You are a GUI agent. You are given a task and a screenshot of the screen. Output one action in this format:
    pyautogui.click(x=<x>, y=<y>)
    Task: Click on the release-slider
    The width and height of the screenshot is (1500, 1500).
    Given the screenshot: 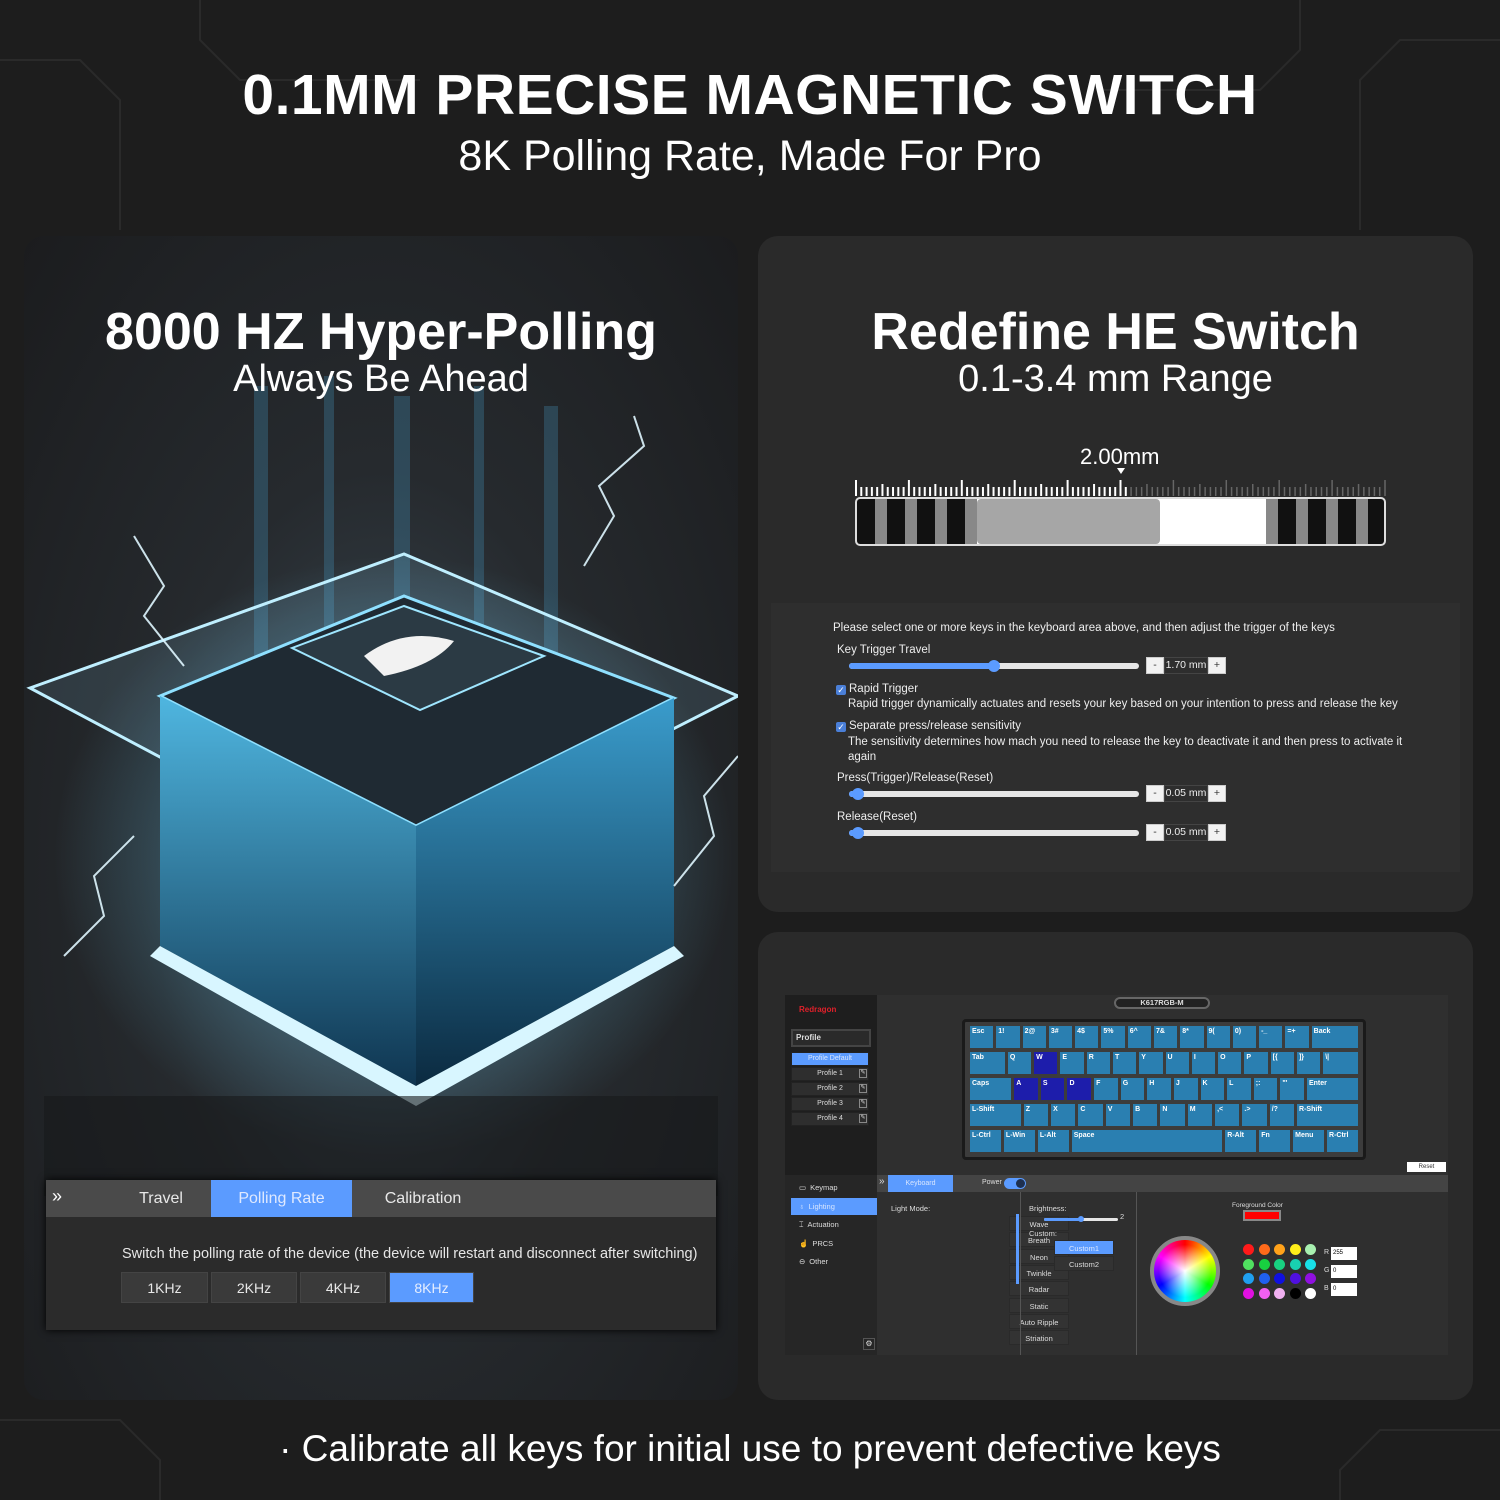 What is the action you would take?
    pyautogui.click(x=994, y=833)
    